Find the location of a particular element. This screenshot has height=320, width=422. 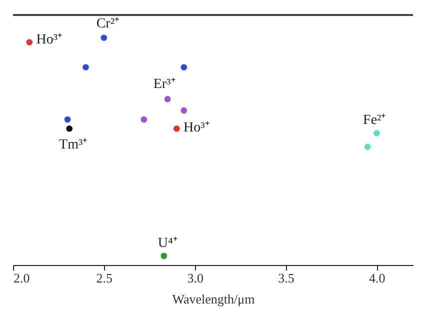

annotation: Cr²⁺ is located at coordinates (108, 24).